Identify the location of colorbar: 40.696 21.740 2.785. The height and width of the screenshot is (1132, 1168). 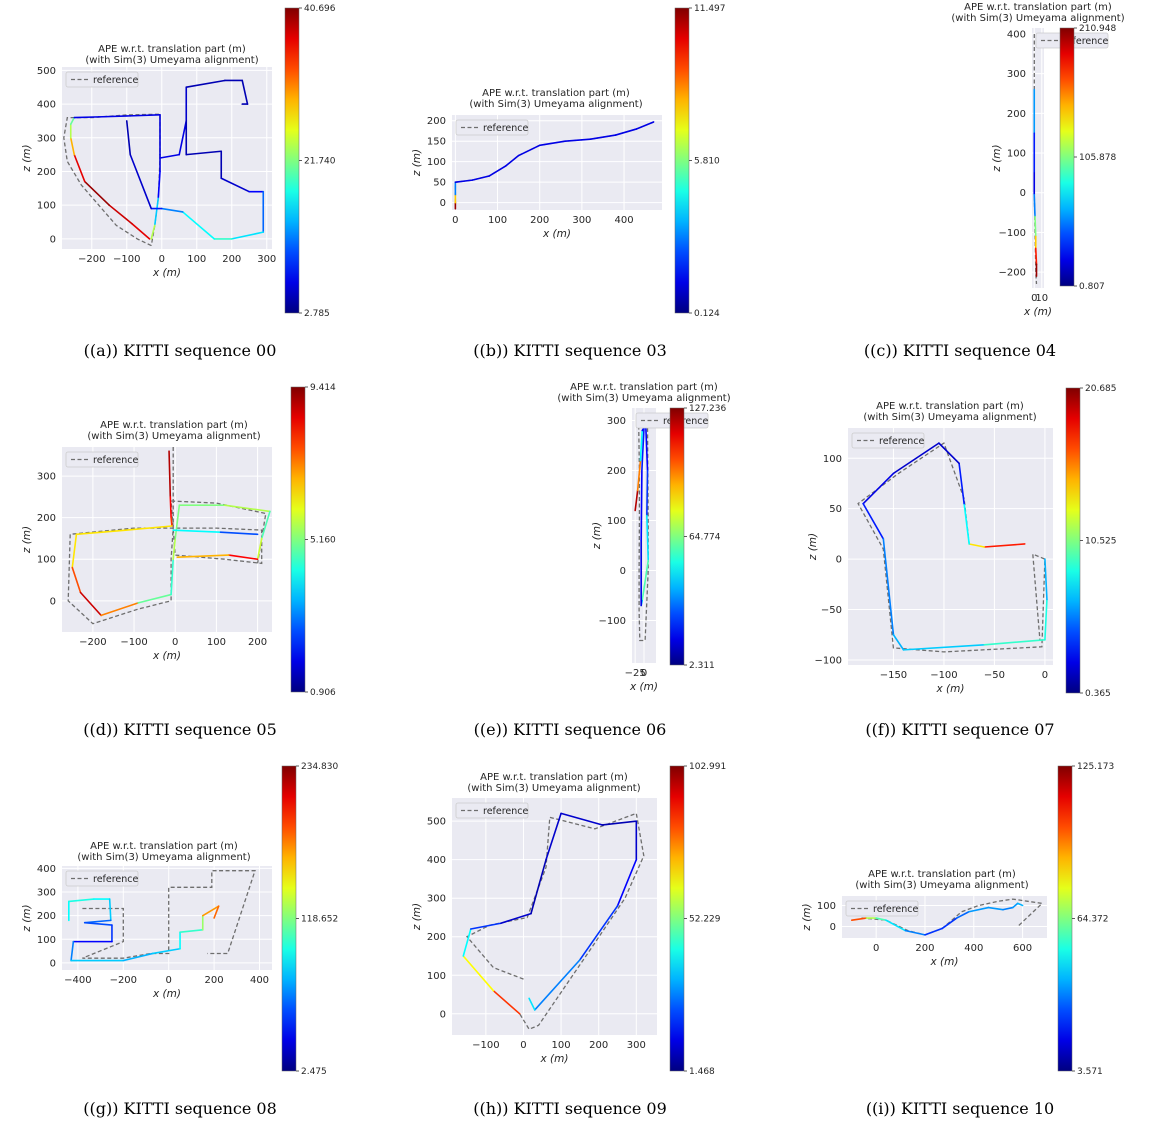
(310, 161).